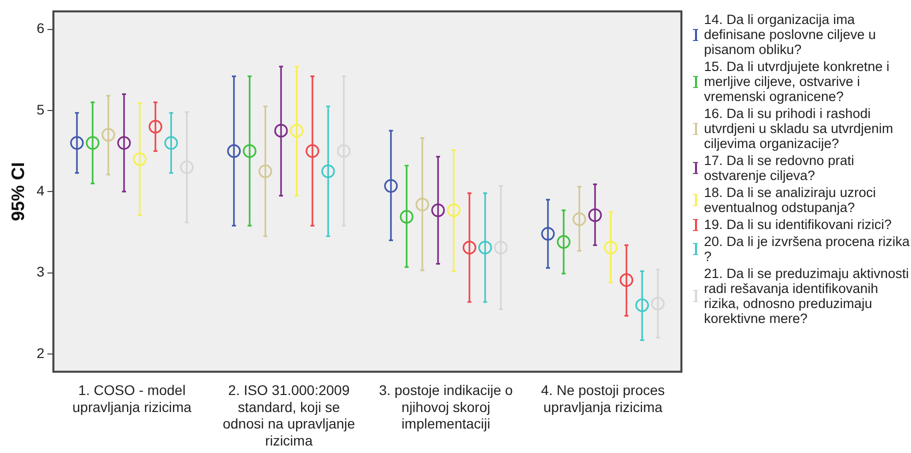 Image resolution: width=911 pixels, height=453 pixels. What do you see at coordinates (40, 109) in the screenshot?
I see `y-tick-label: 5` at bounding box center [40, 109].